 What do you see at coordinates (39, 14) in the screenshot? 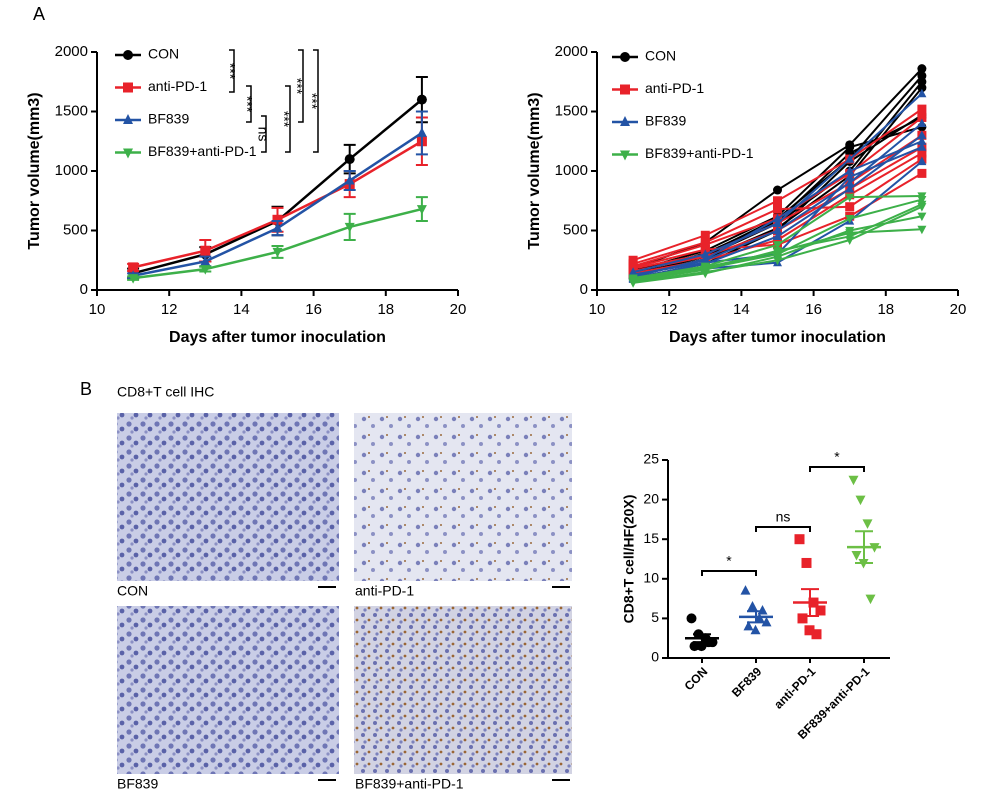
I see `panel-label: A` at bounding box center [39, 14].